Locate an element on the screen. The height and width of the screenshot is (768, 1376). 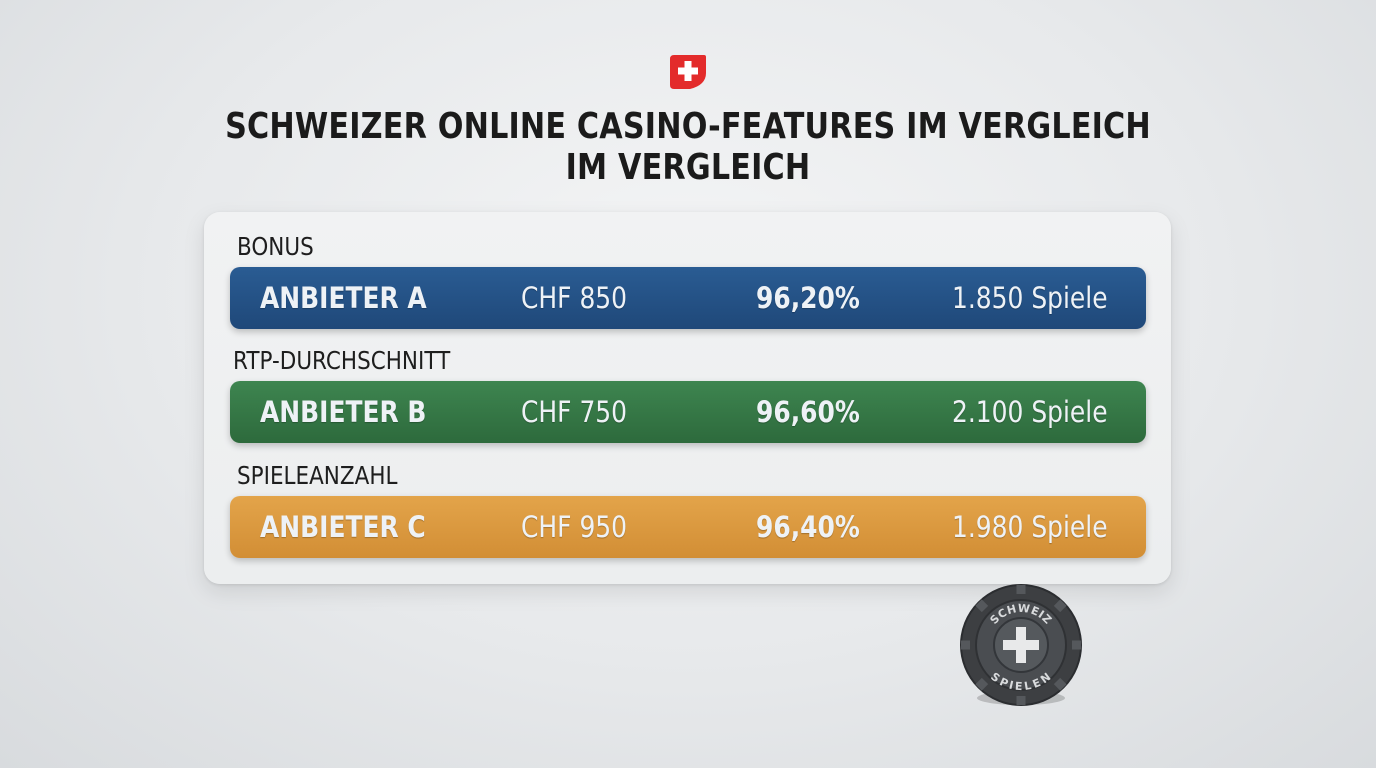
provider-name: ANBIETER B is located at coordinates (343, 412).